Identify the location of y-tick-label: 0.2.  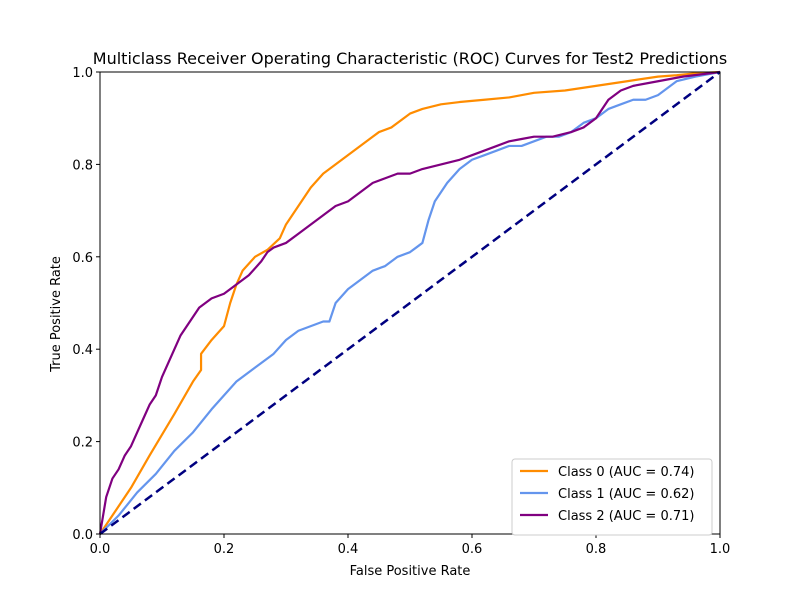
(82, 443).